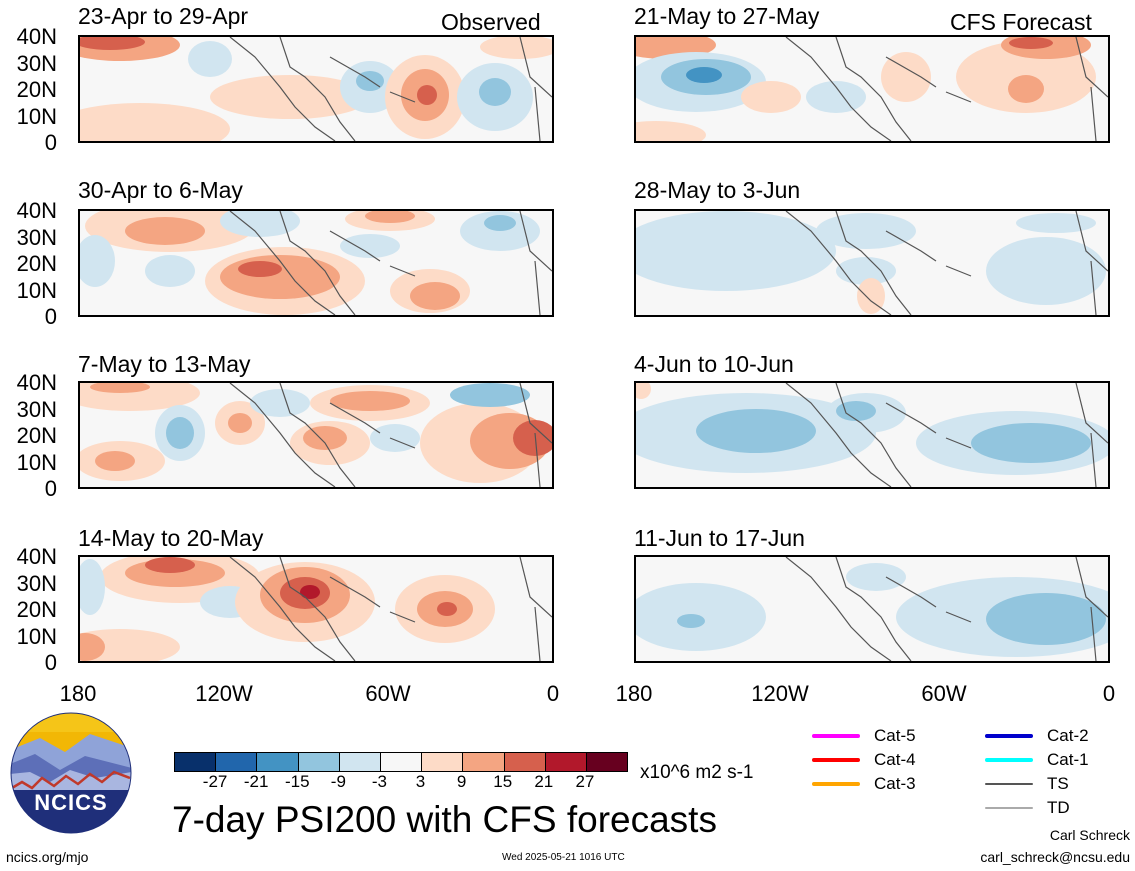 This screenshot has width=1135, height=871. I want to click on storm-legend-label: Cat-3, so click(895, 783).